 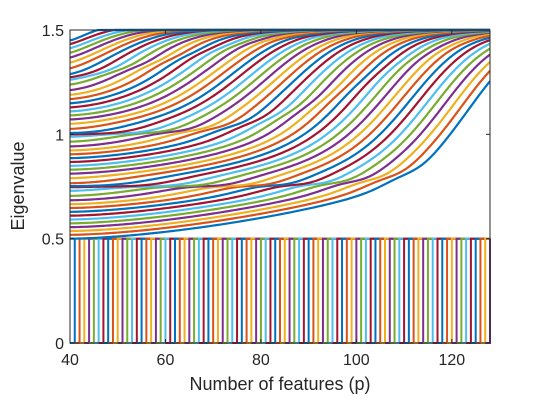 What do you see at coordinates (53, 31) in the screenshot?
I see `y-tick-label: 1.5` at bounding box center [53, 31].